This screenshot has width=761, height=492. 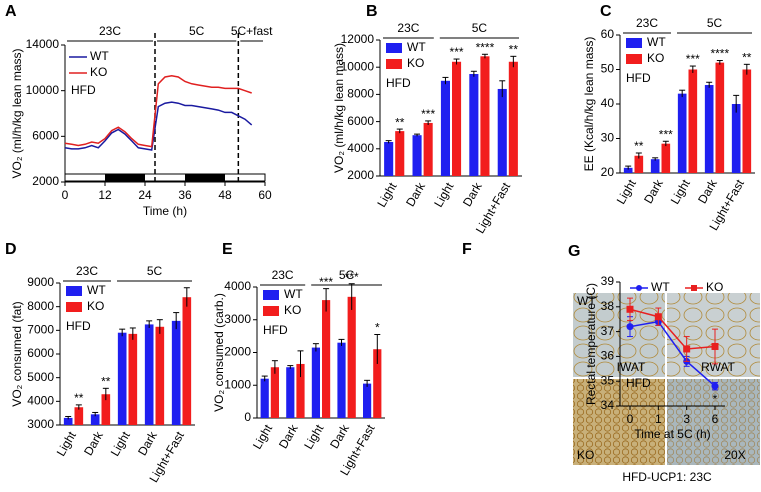 What do you see at coordinates (591, 344) in the screenshot?
I see `y-axis-label: Rectal temperature (C)` at bounding box center [591, 344].